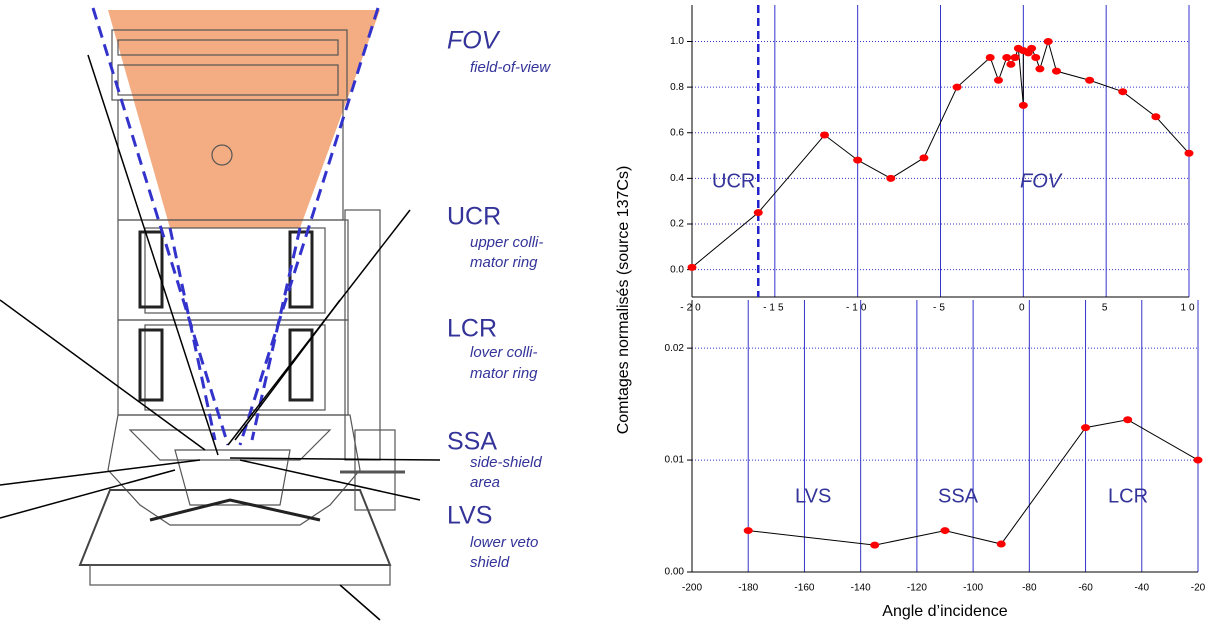 The width and height of the screenshot is (1206, 623). What do you see at coordinates (677, 41) in the screenshot?
I see `y-tick-label: 1.0` at bounding box center [677, 41].